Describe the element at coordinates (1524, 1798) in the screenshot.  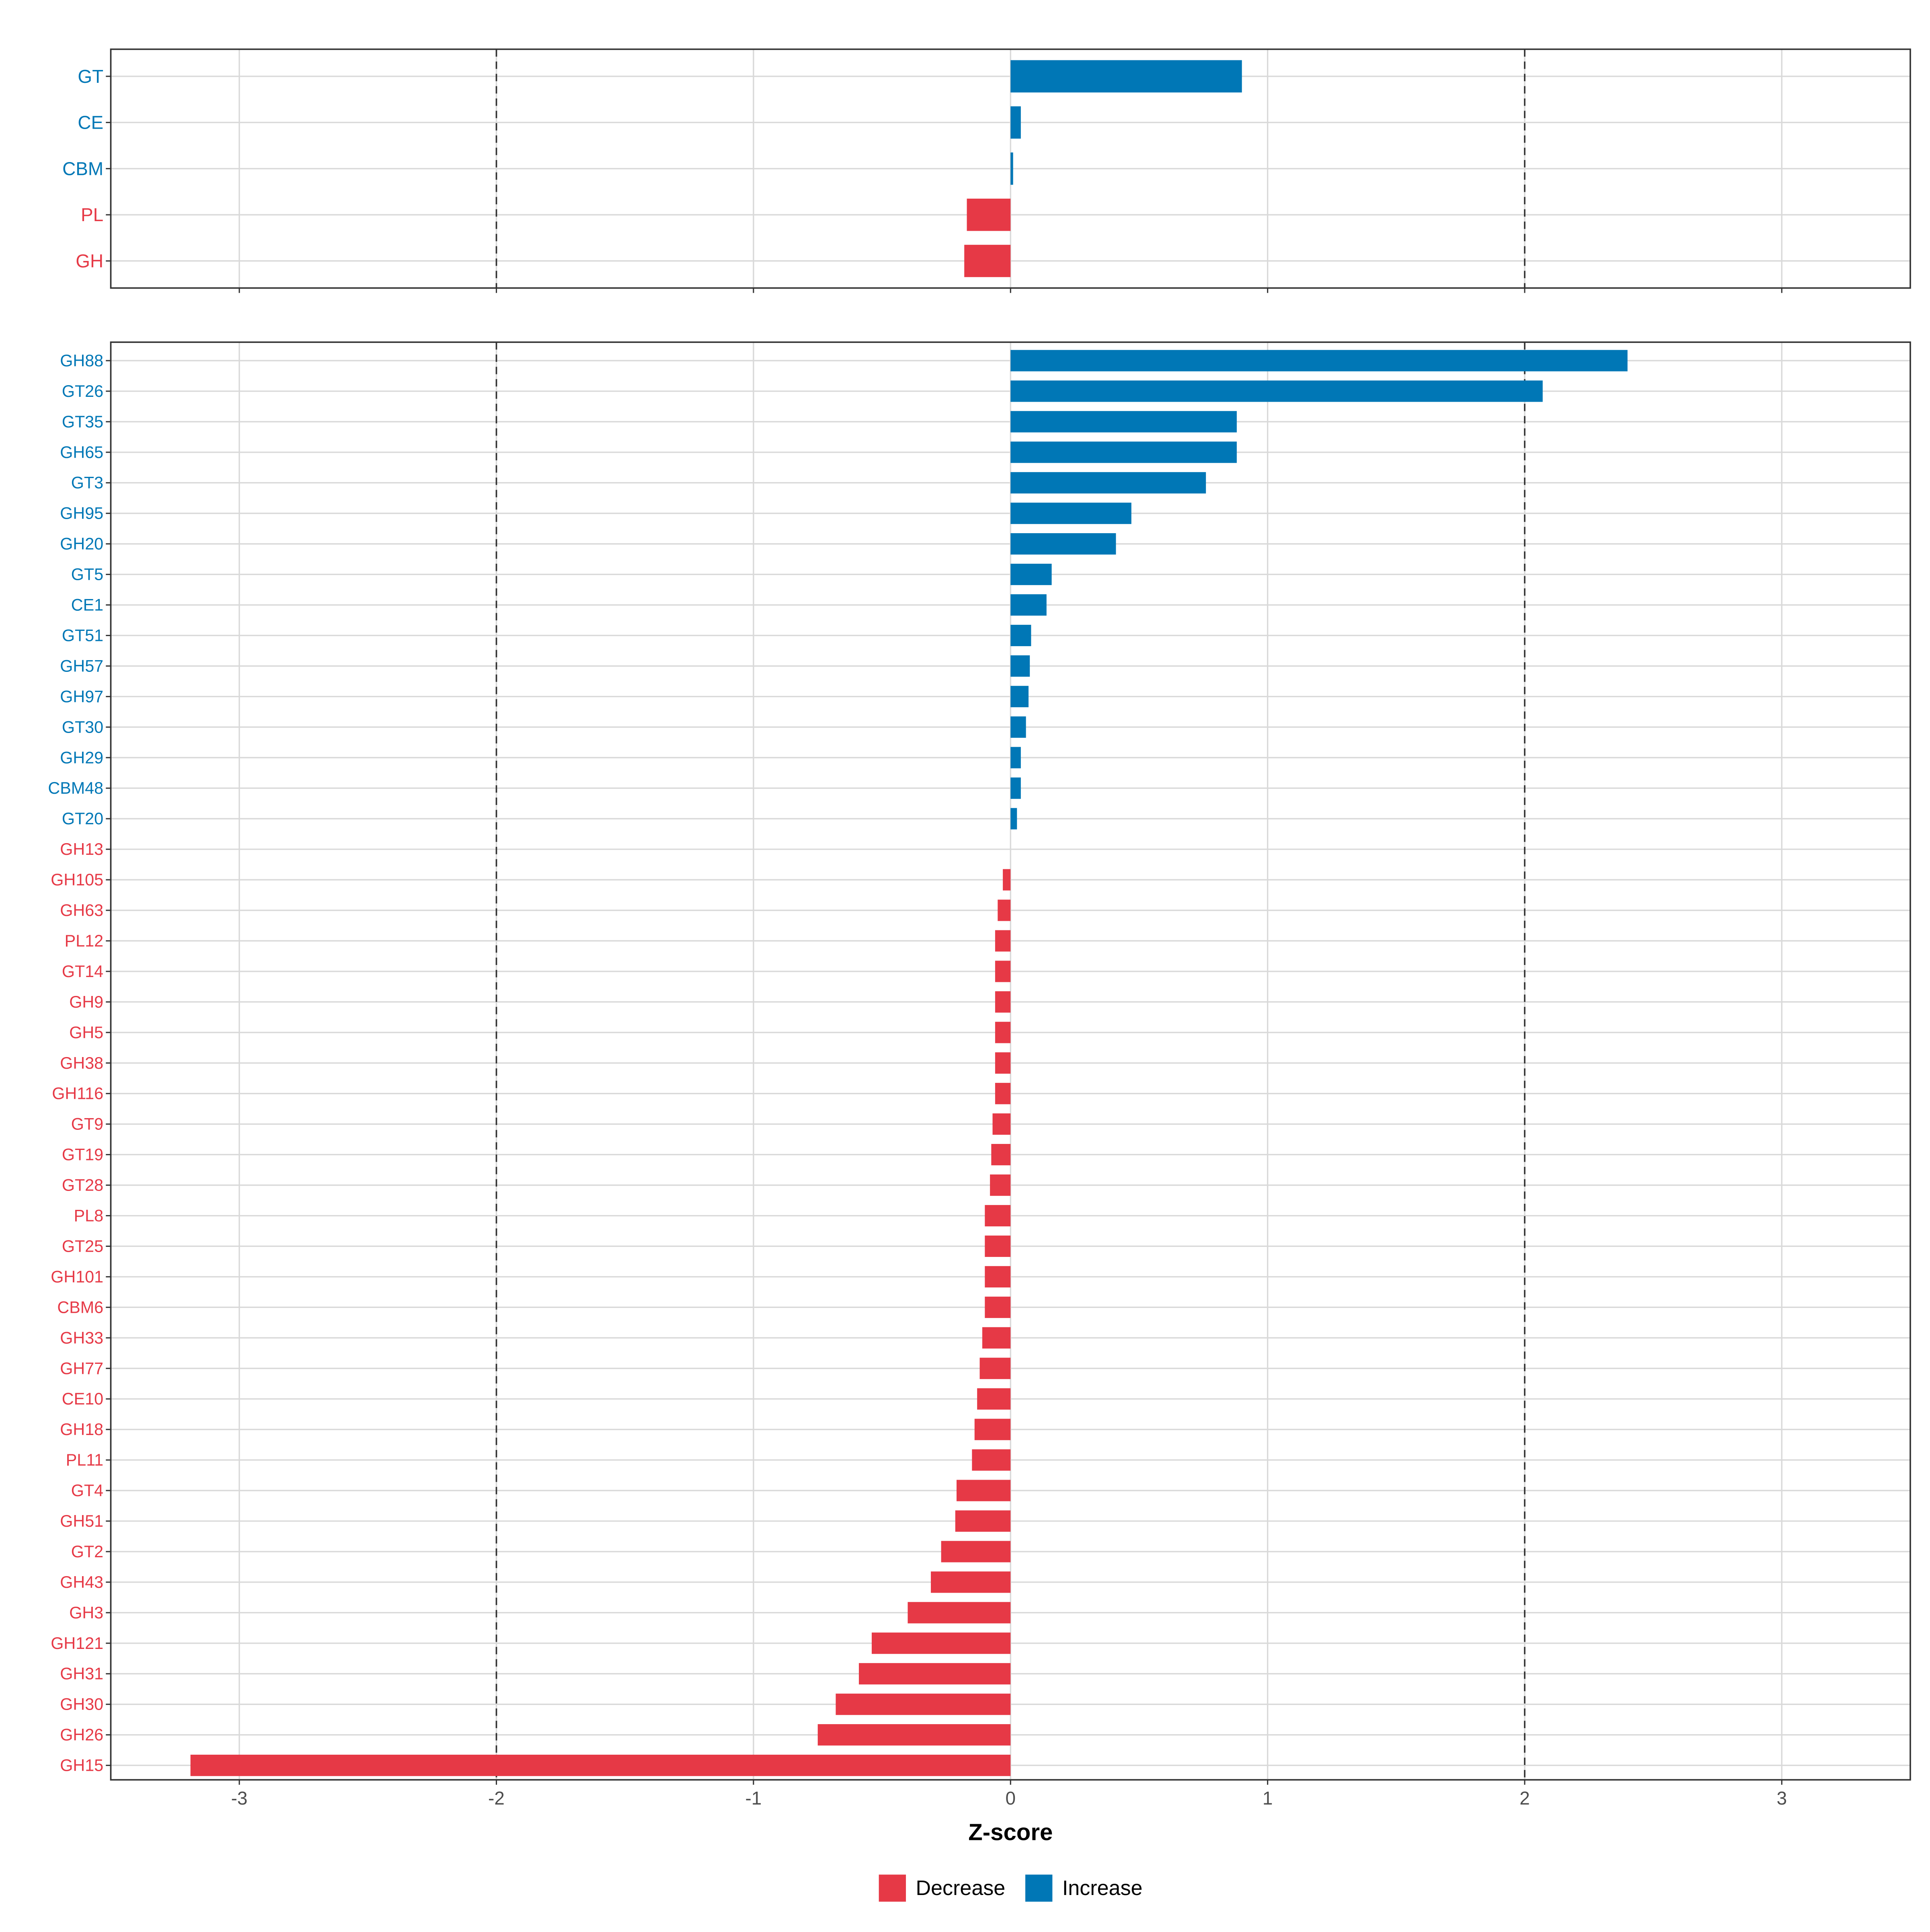
I see `x-tick-label: 2` at that location.